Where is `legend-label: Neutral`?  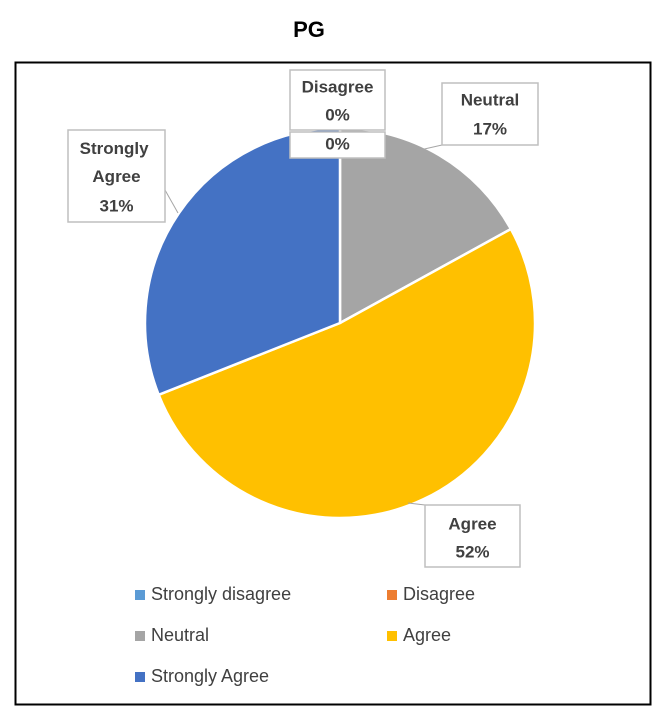 legend-label: Neutral is located at coordinates (180, 635).